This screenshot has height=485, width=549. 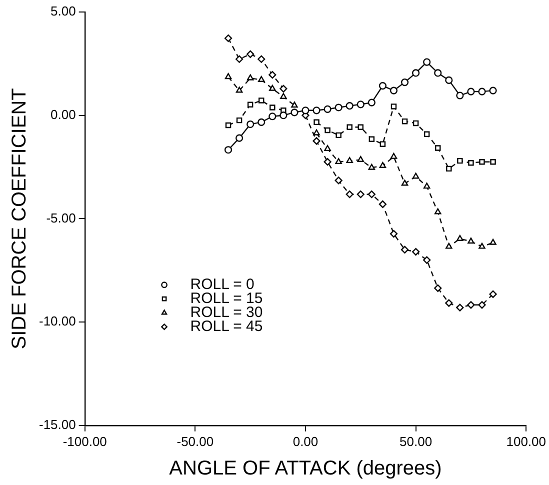 What do you see at coordinates (61, 218) in the screenshot?
I see `y-tick-label: -5.00` at bounding box center [61, 218].